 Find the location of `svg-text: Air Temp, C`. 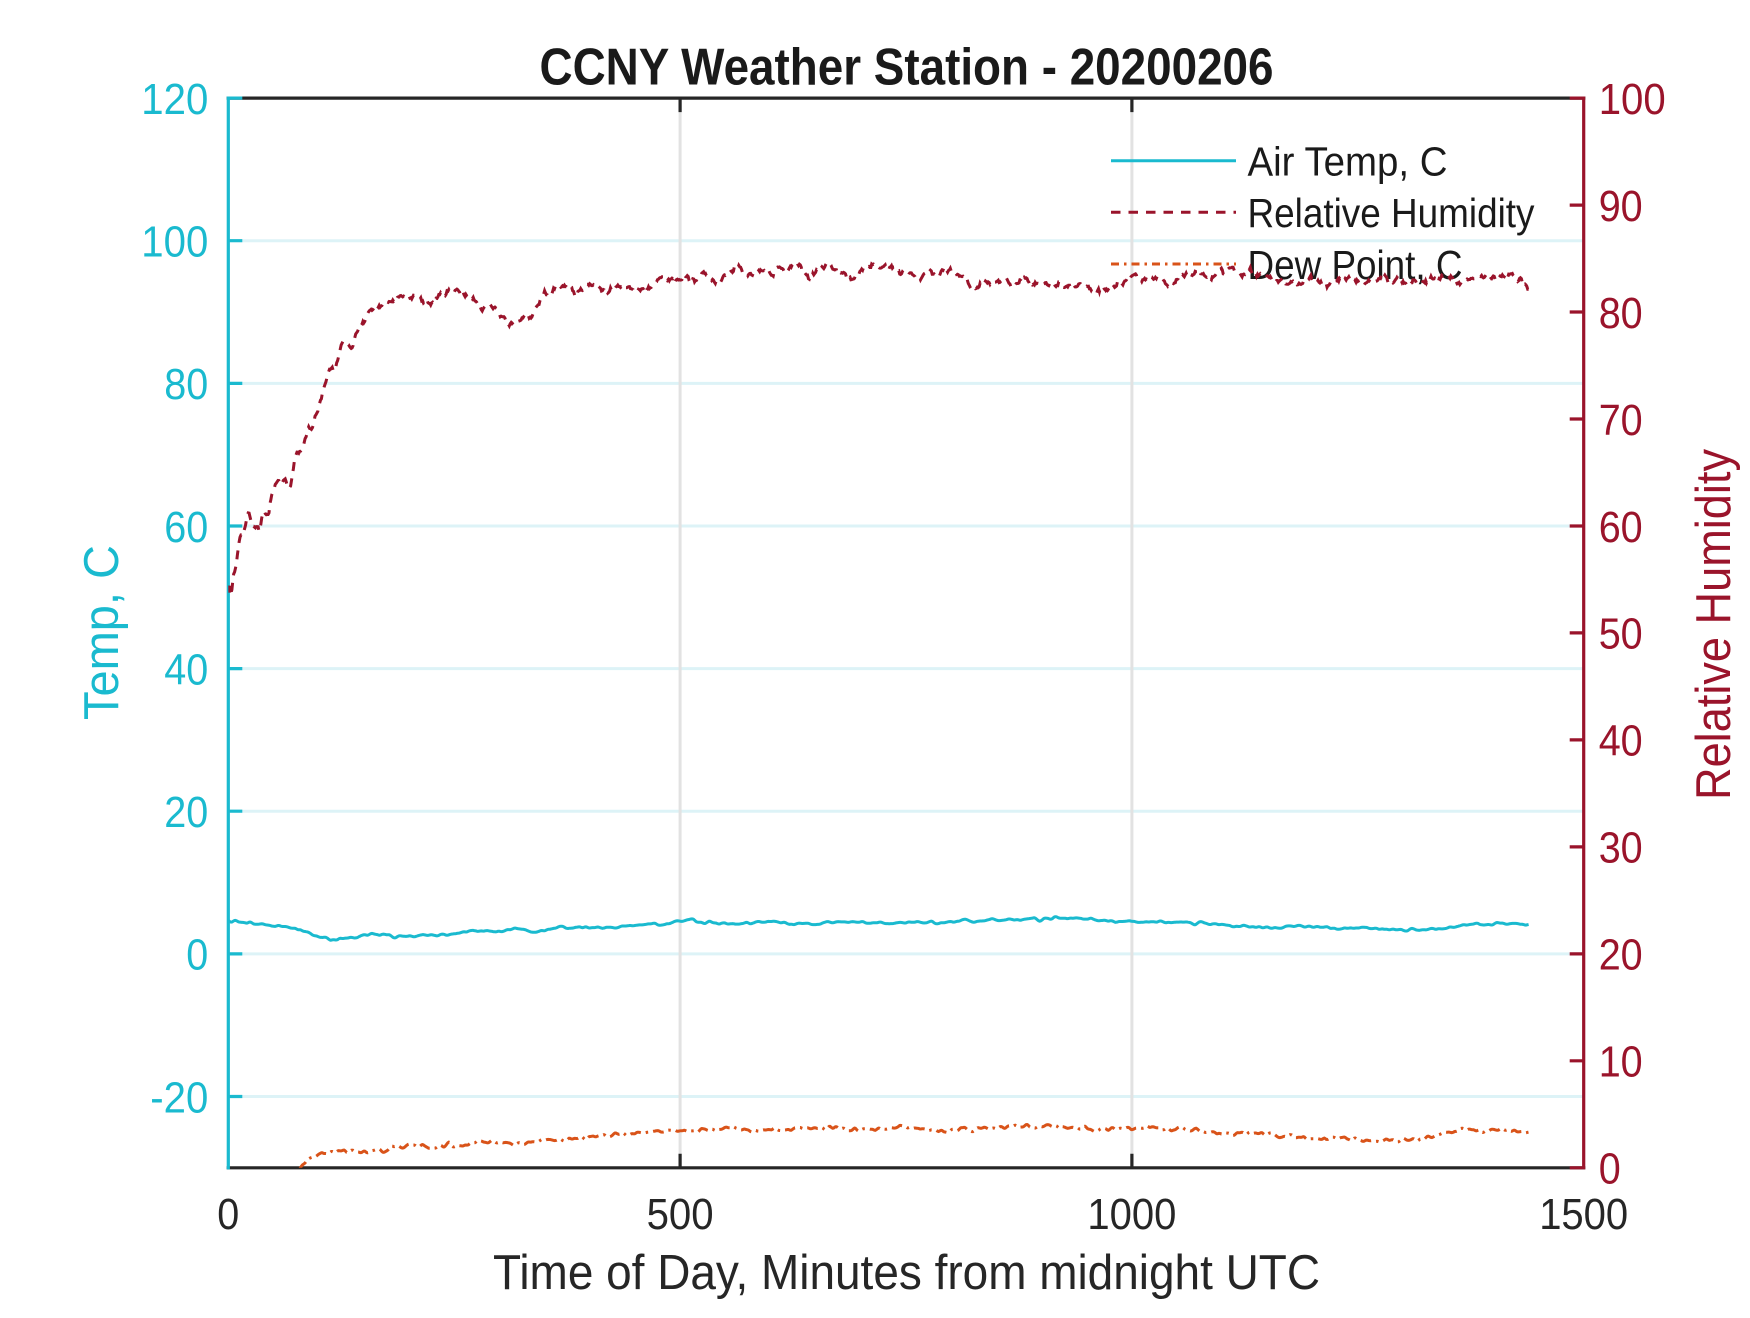

svg-text: Air Temp, C is located at coordinates (1348, 162).